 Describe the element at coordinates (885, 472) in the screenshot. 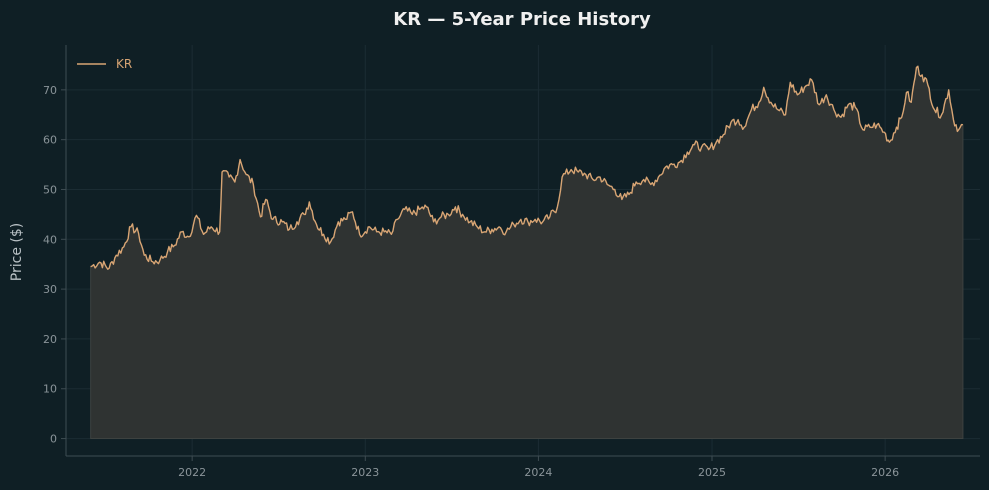

I see `x-tick-label: 2026` at that location.